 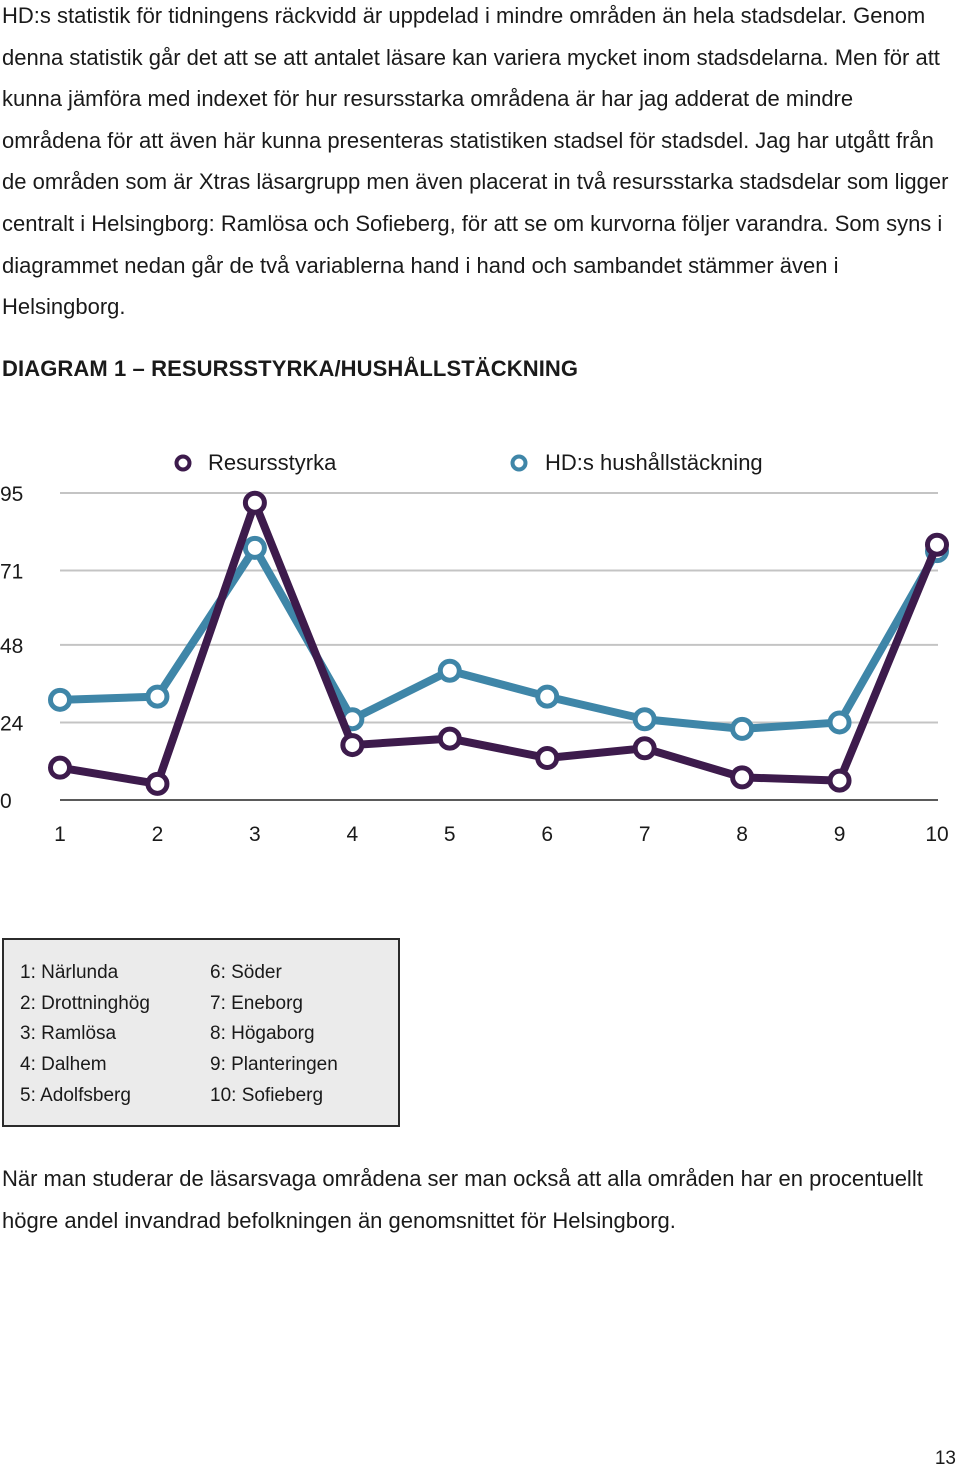 I want to click on area-legend-entry: 7: Eneborg, so click(x=256, y=1003).